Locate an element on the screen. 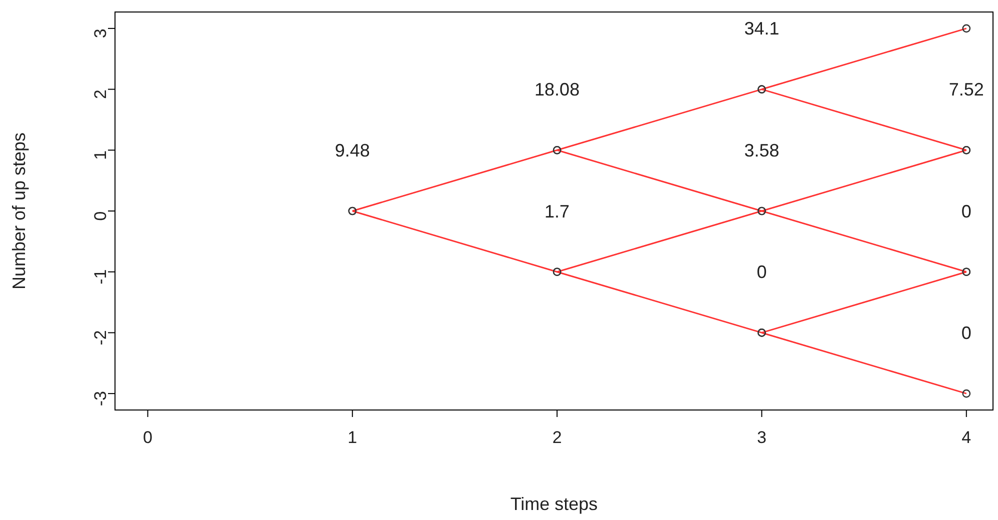 This screenshot has height=520, width=998. x-tick-label: 3 is located at coordinates (761, 438).